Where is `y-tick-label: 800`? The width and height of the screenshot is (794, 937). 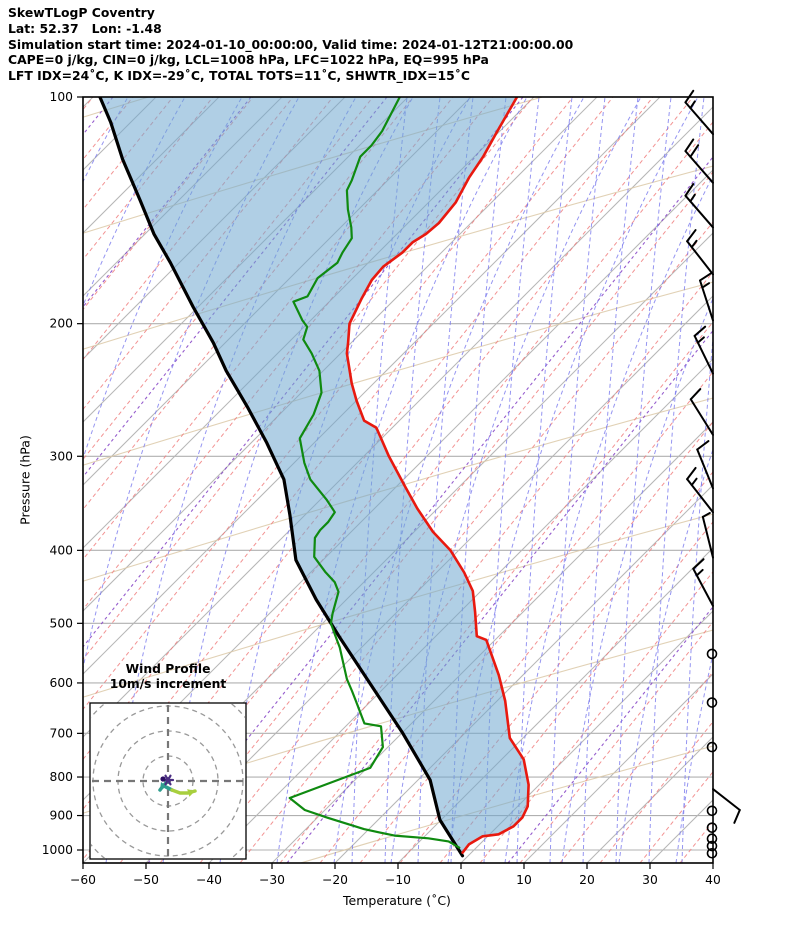
y-tick-label: 800 is located at coordinates (61, 777).